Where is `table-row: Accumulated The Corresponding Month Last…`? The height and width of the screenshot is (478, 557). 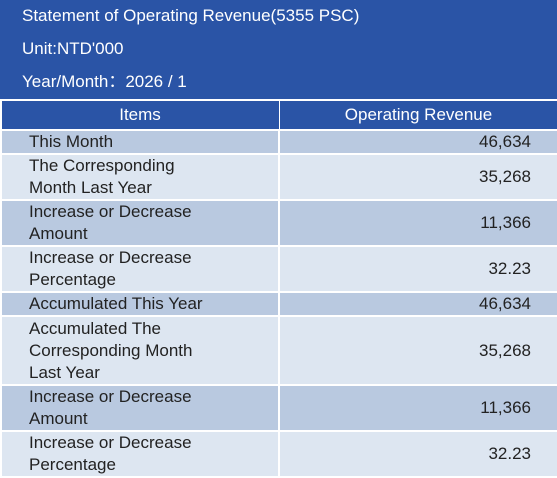
table-row: Accumulated The Corresponding Month Last… is located at coordinates (278, 350).